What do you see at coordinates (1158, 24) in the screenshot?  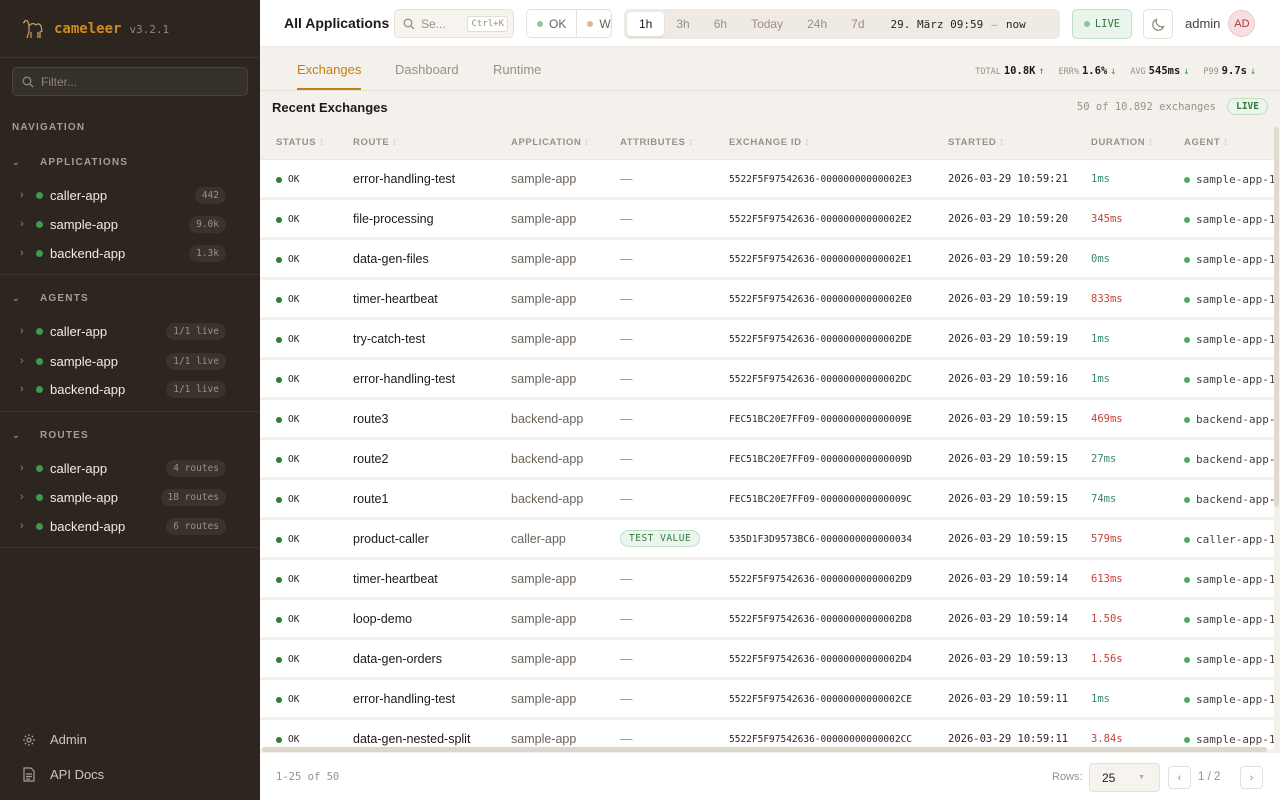 I see `theme-toggle-button` at bounding box center [1158, 24].